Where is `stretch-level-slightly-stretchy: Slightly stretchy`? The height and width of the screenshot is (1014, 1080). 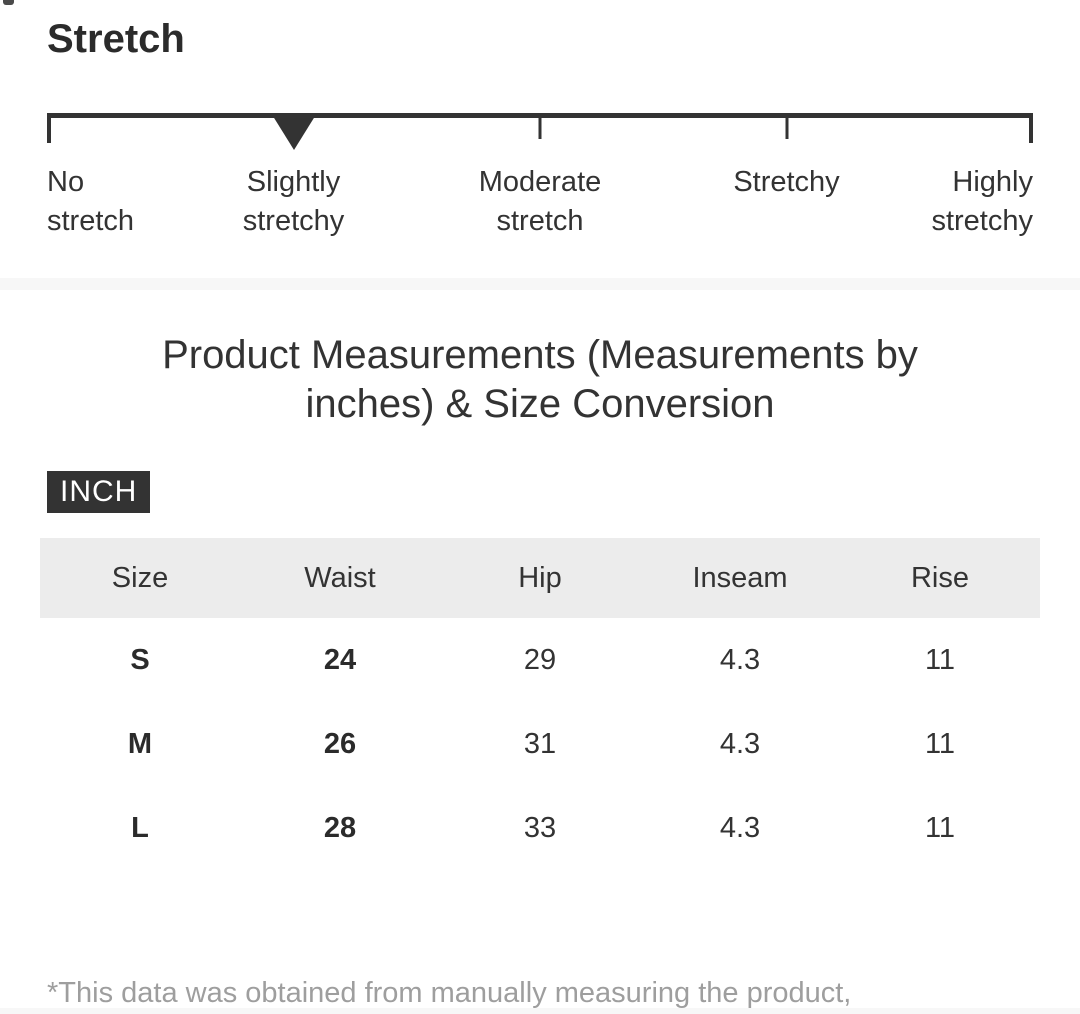
stretch-level-slightly-stretchy: Slightly stretchy is located at coordinates (293, 201).